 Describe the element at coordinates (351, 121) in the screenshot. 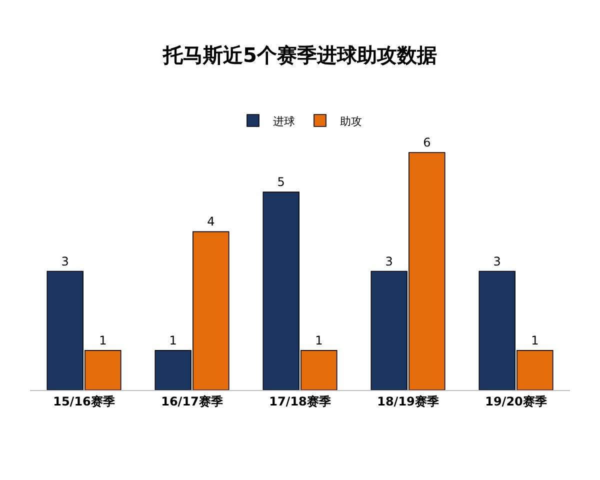

I see `legend-label: 助攻` at that location.